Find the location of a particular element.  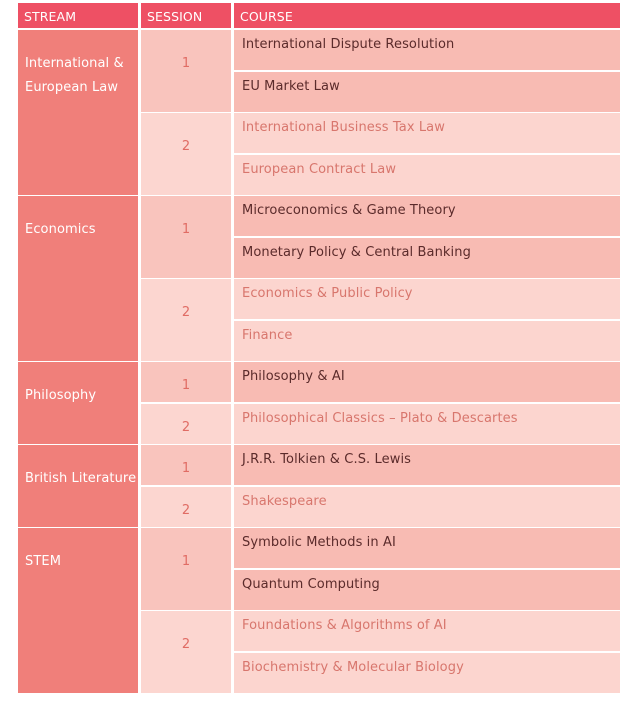

course: Economics & Public Policy is located at coordinates (427, 299).